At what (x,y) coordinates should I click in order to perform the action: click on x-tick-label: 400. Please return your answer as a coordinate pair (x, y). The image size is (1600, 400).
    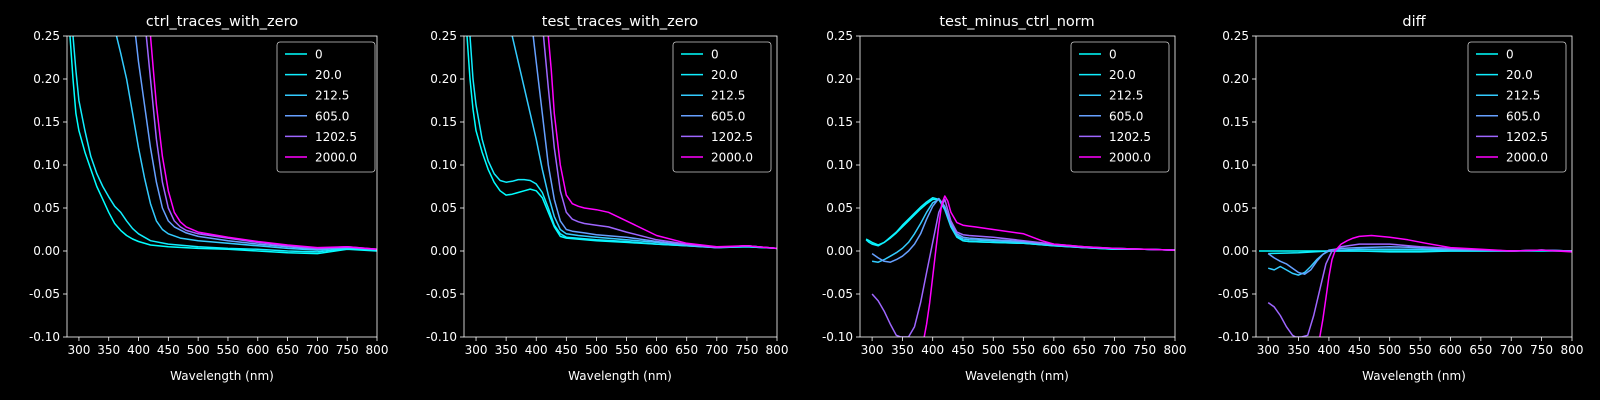
    Looking at the image, I should click on (536, 350).